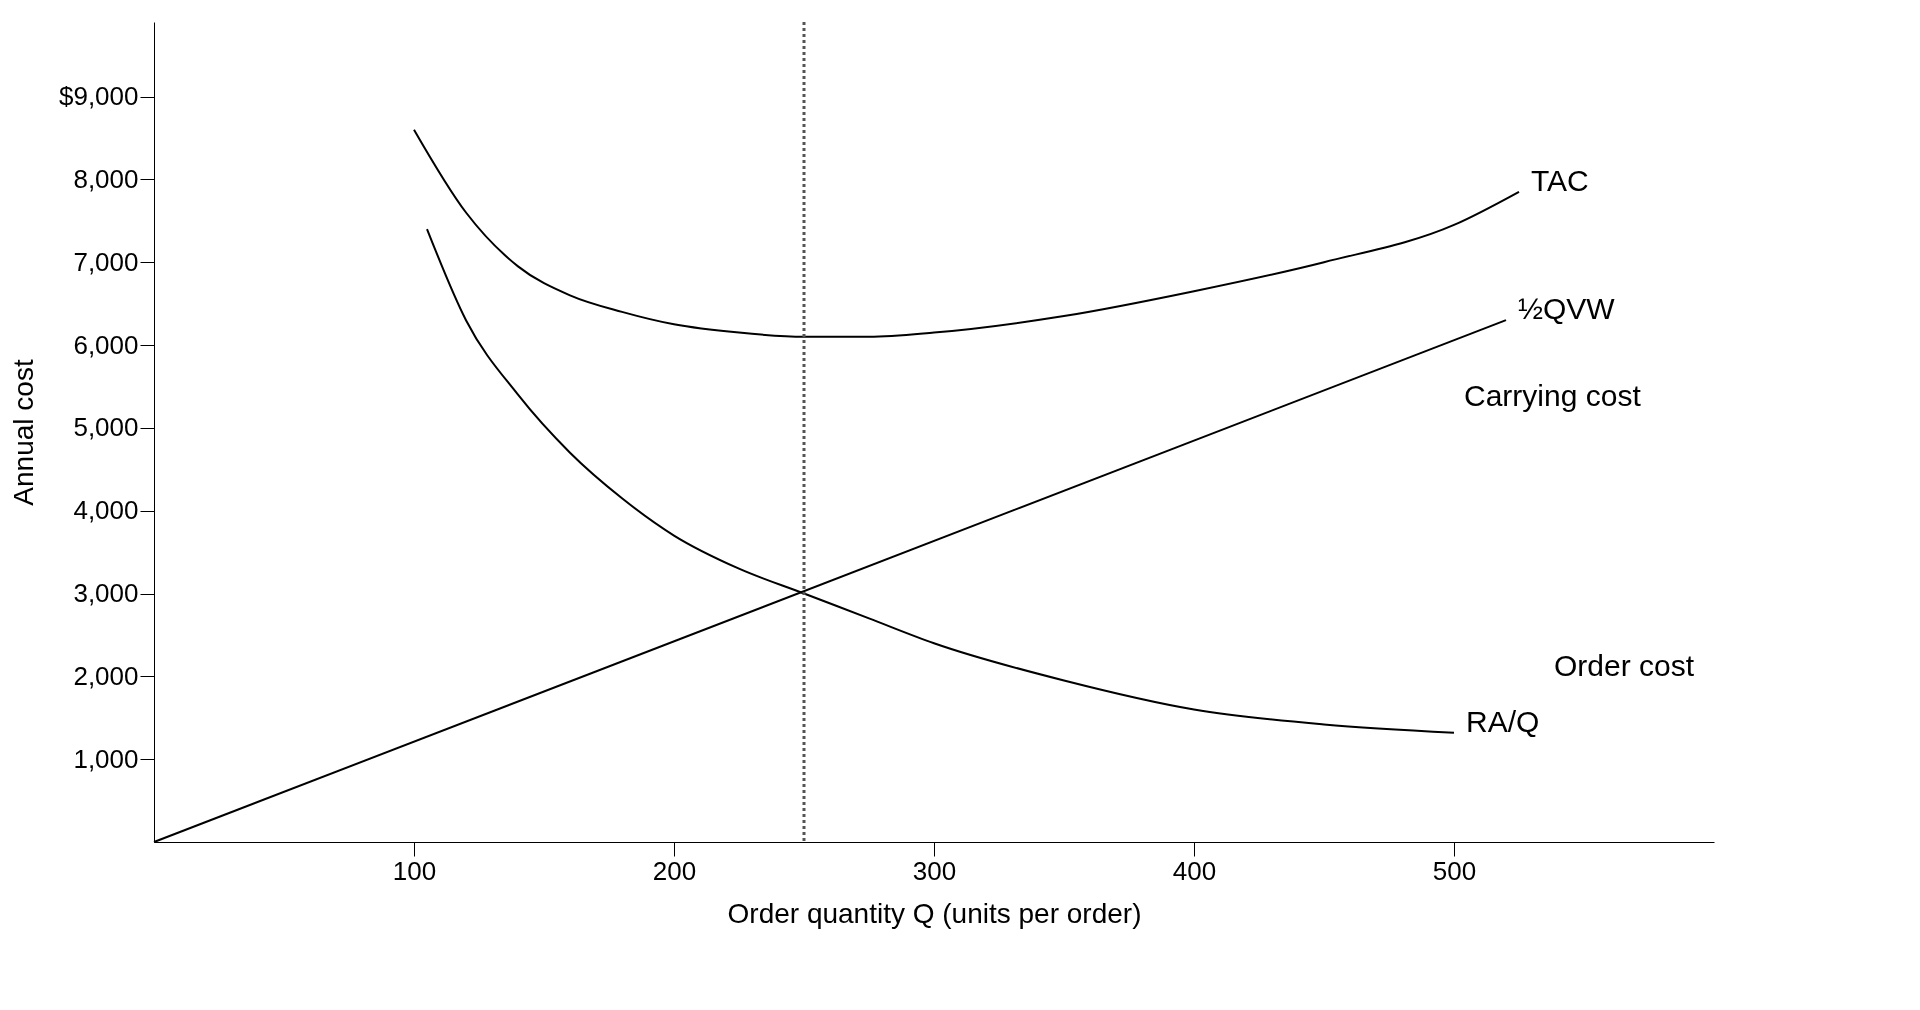  I want to click on x-tick-label: 100, so click(414, 870).